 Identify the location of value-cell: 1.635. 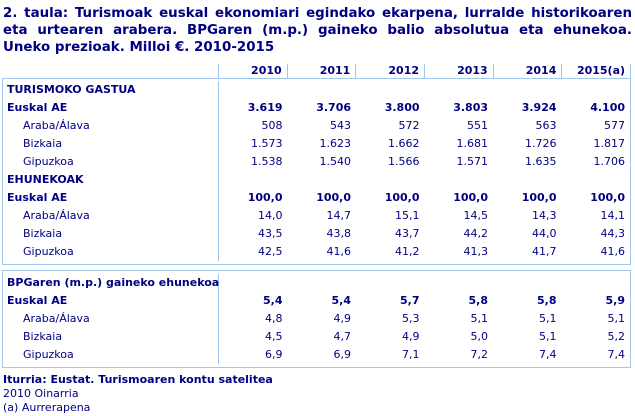
(541, 161).